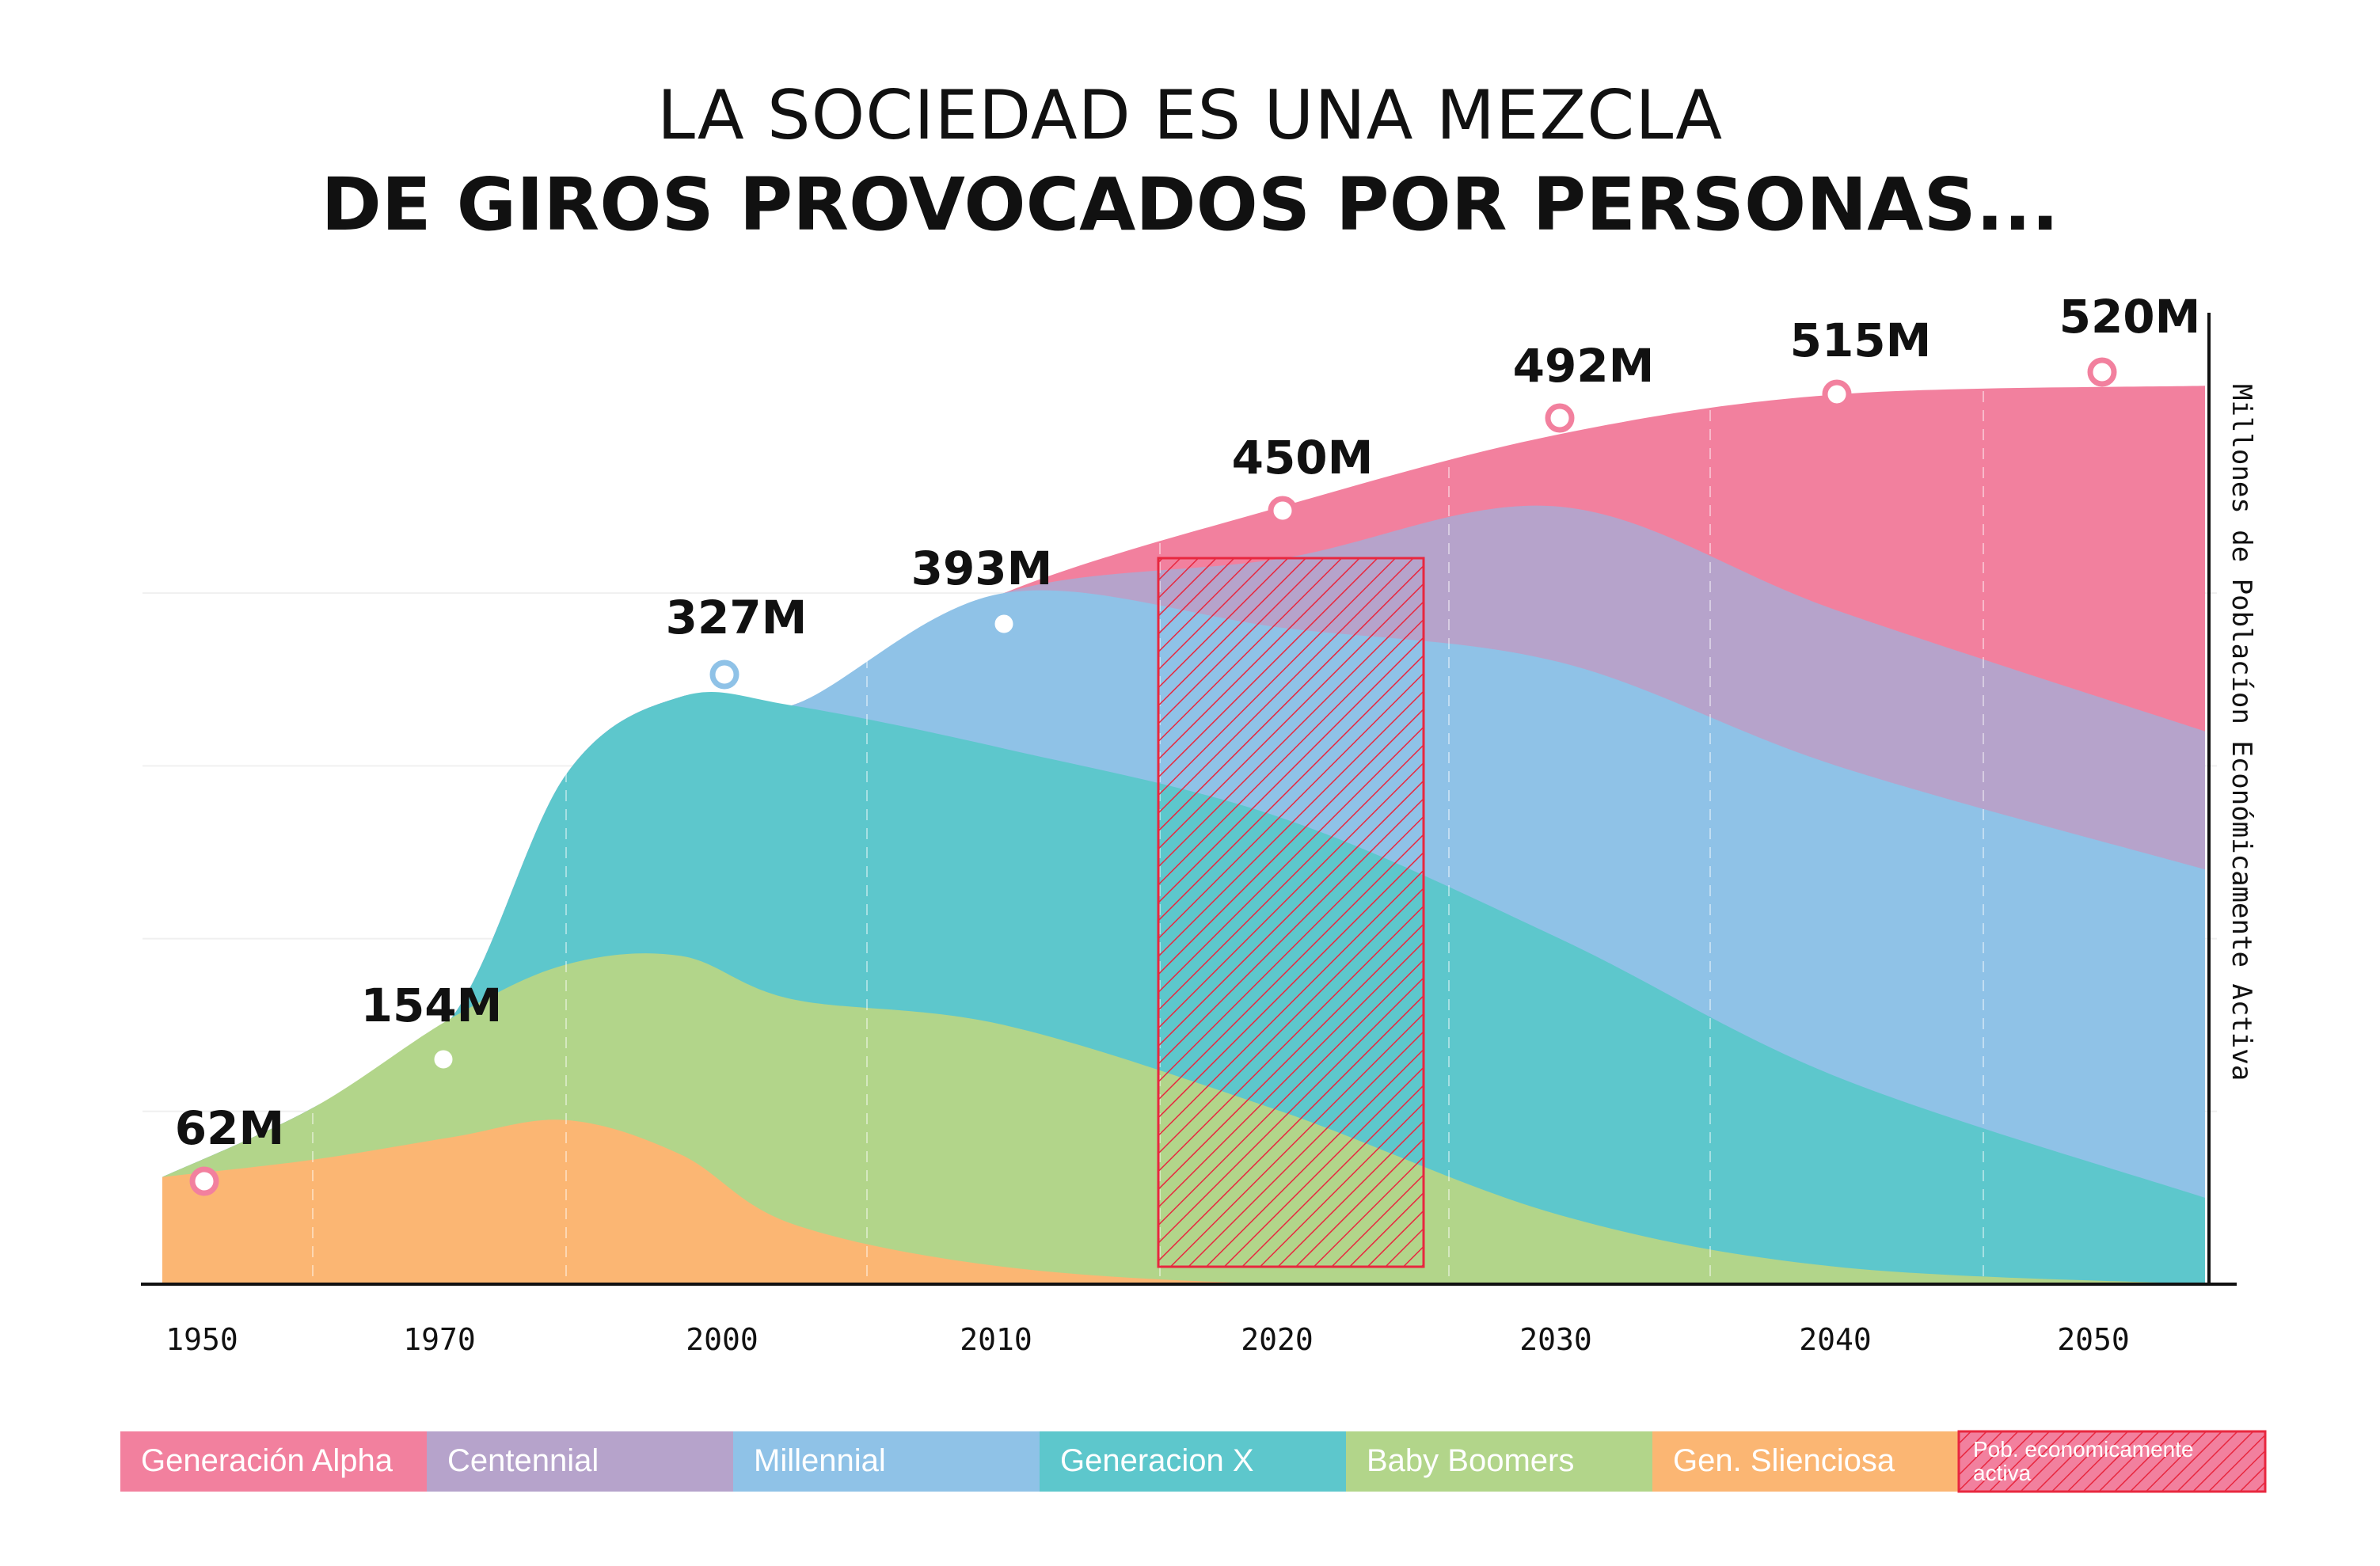 Image resolution: width=2380 pixels, height=1566 pixels. I want to click on area-series-gen-slienciosa, so click(1183, 1203).